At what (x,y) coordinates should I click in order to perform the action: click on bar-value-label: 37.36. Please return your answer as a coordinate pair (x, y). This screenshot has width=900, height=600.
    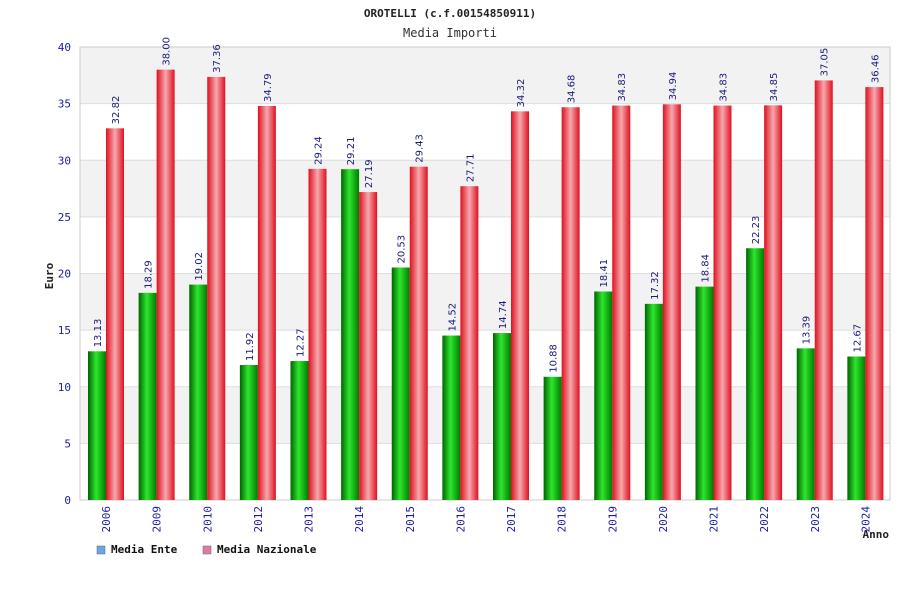
    Looking at the image, I should click on (217, 58).